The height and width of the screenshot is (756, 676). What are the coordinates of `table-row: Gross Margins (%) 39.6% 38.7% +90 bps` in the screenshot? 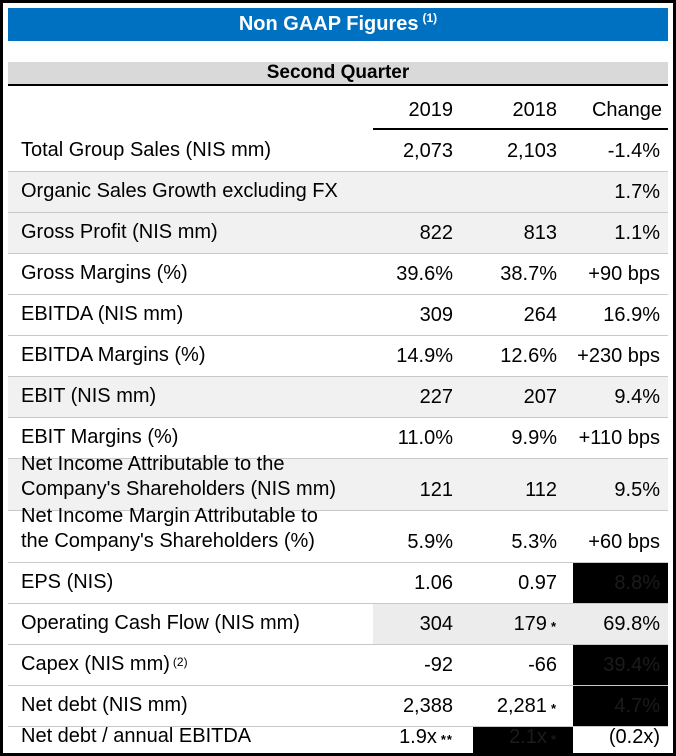 It's located at (338, 274).